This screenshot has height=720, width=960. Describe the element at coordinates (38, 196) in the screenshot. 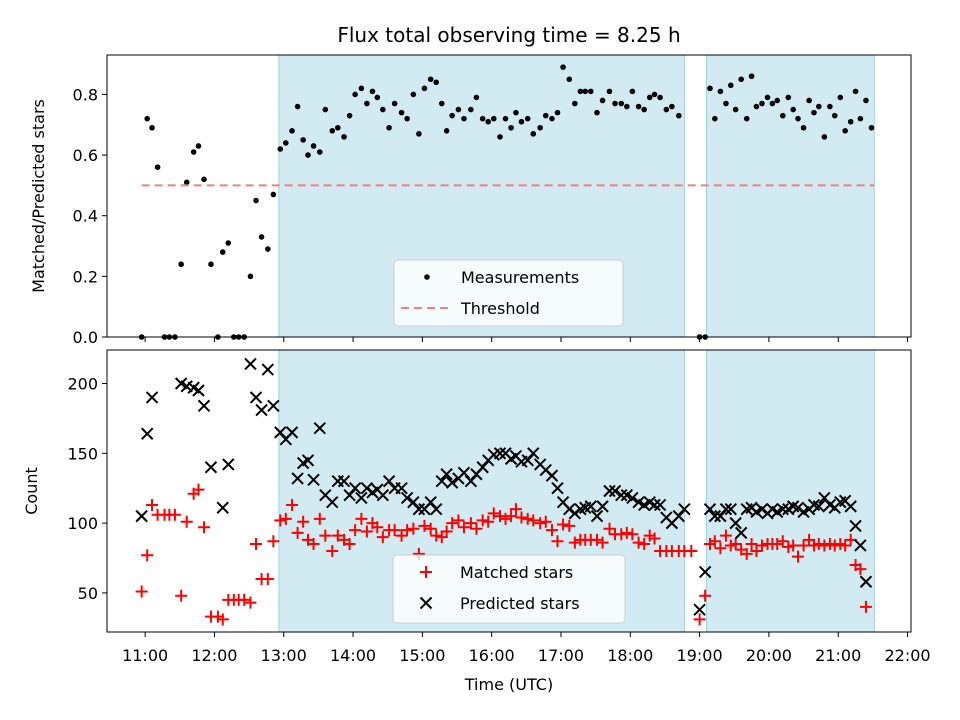

I see `y-axis-label: Matched/Predicted stars` at that location.